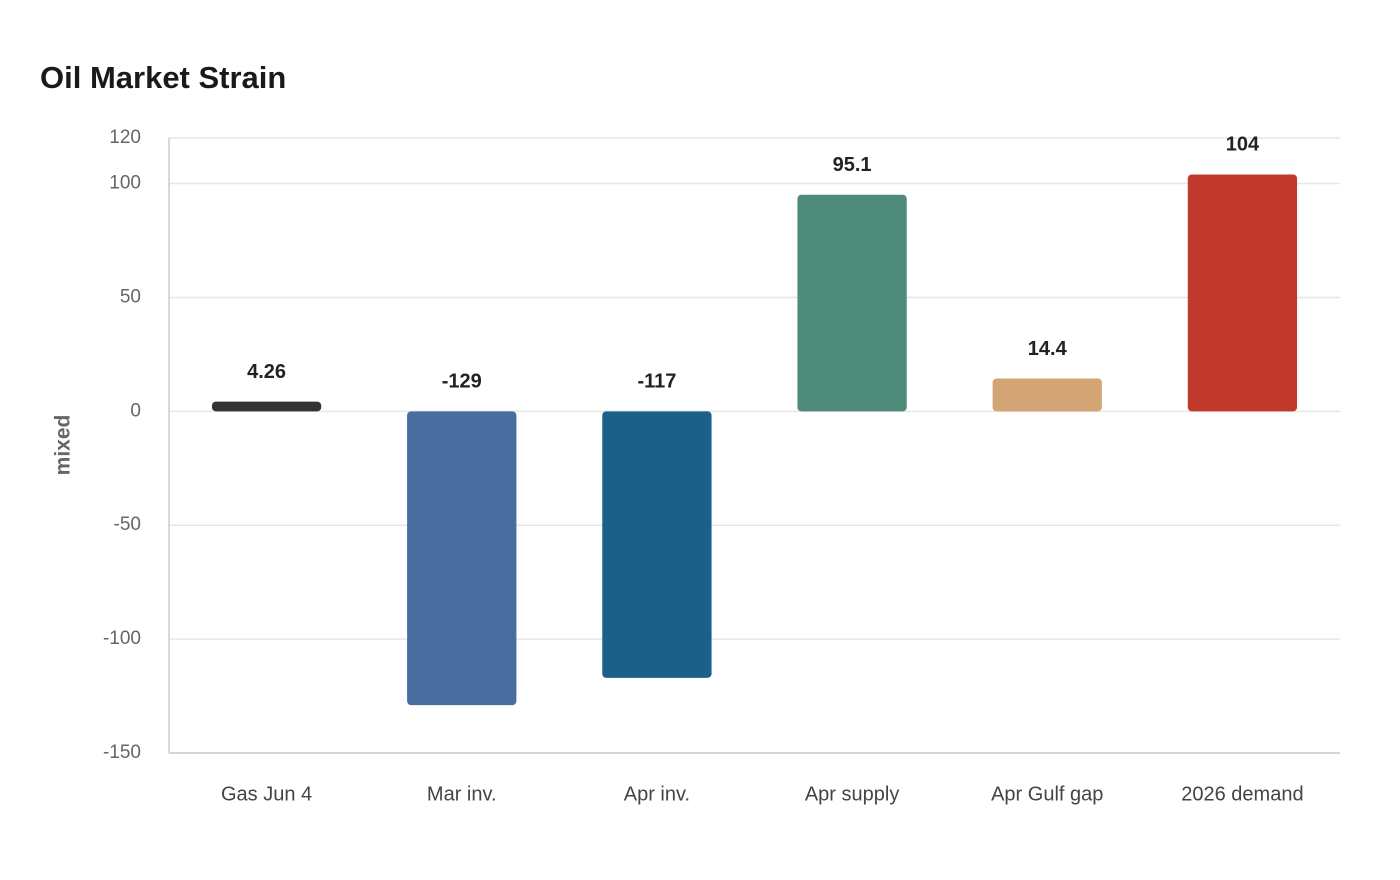 The height and width of the screenshot is (880, 1400). Describe the element at coordinates (266, 372) in the screenshot. I see `value-label: 4.26` at that location.